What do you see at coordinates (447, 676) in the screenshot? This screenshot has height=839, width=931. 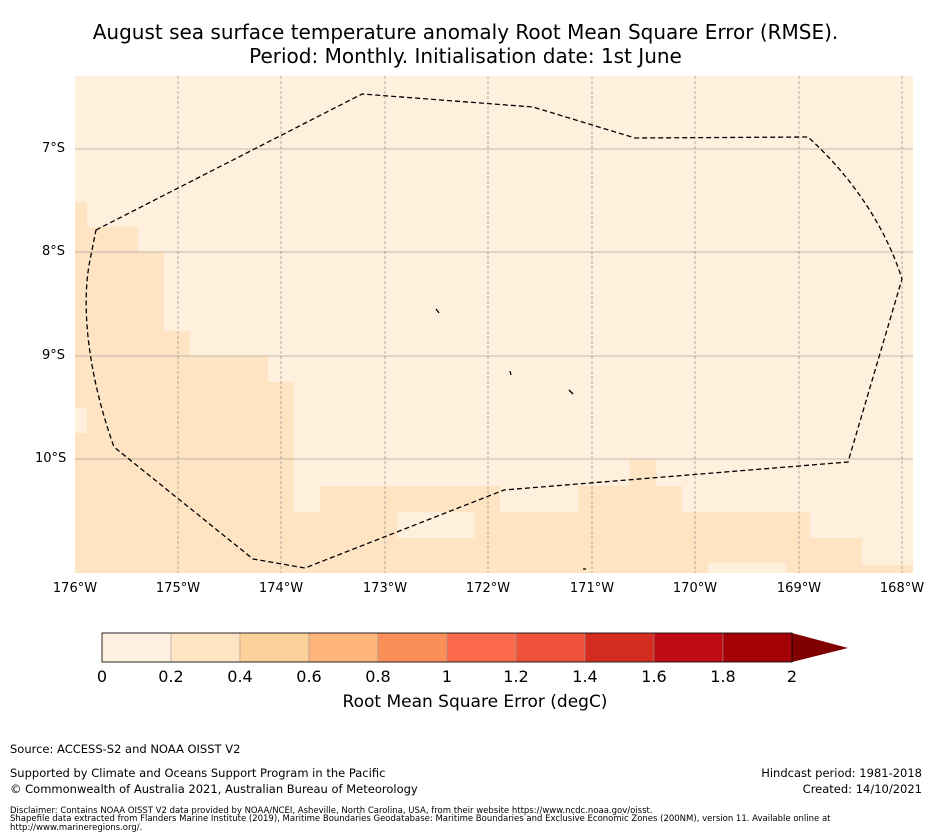 I see `colorbar-tick-1: 1` at bounding box center [447, 676].